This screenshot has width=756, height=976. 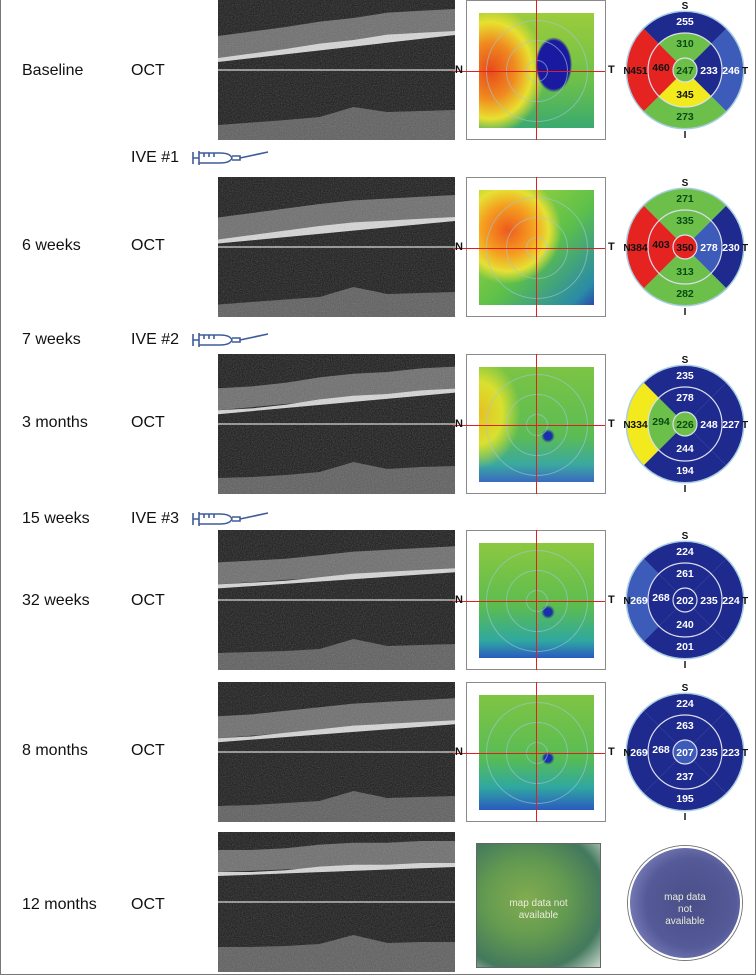 What do you see at coordinates (685, 221) in the screenshot?
I see `inner-S-value: 335` at bounding box center [685, 221].